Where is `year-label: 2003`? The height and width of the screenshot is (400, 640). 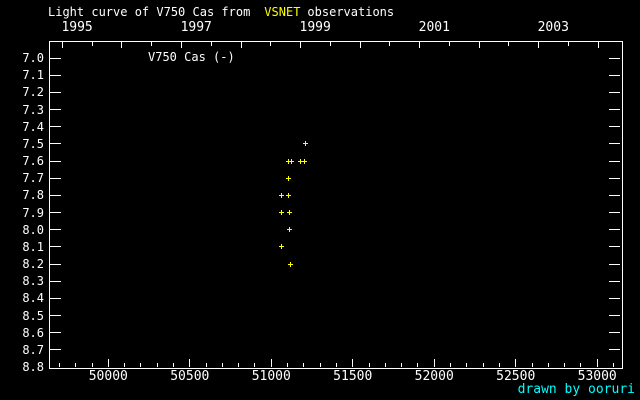 year-label: 2003 is located at coordinates (553, 27).